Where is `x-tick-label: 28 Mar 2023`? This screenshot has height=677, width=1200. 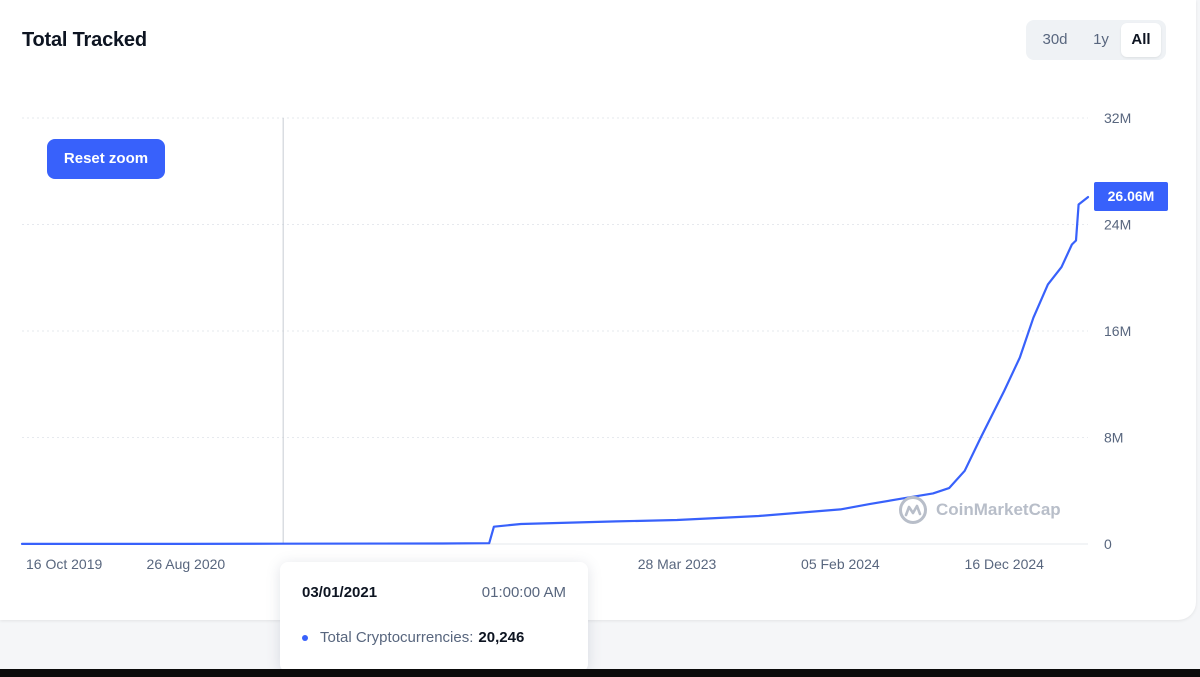 x-tick-label: 28 Mar 2023 is located at coordinates (677, 564).